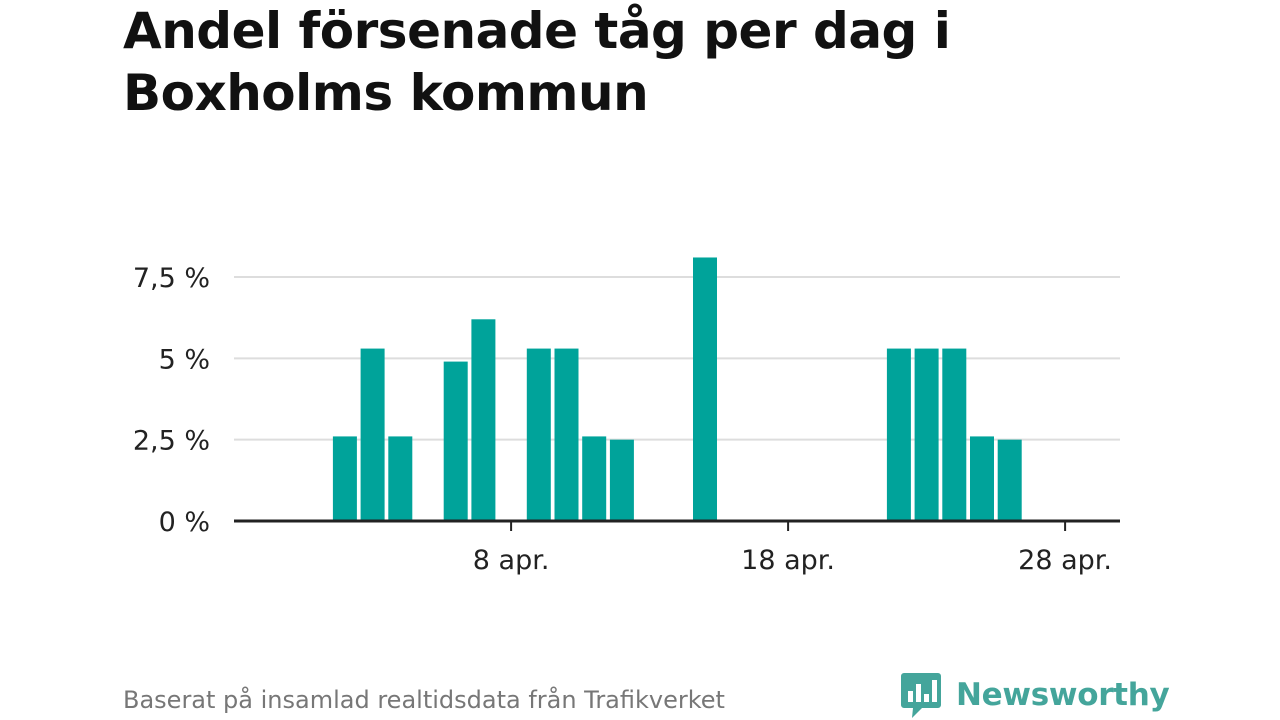 This screenshot has height=720, width=1280. I want to click on y-tick-label: 5 %, so click(184, 359).